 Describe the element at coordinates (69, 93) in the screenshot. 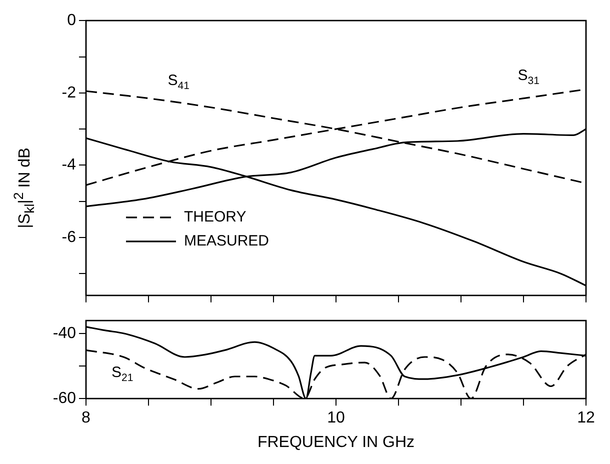

I see `y-tick-label: -2` at that location.